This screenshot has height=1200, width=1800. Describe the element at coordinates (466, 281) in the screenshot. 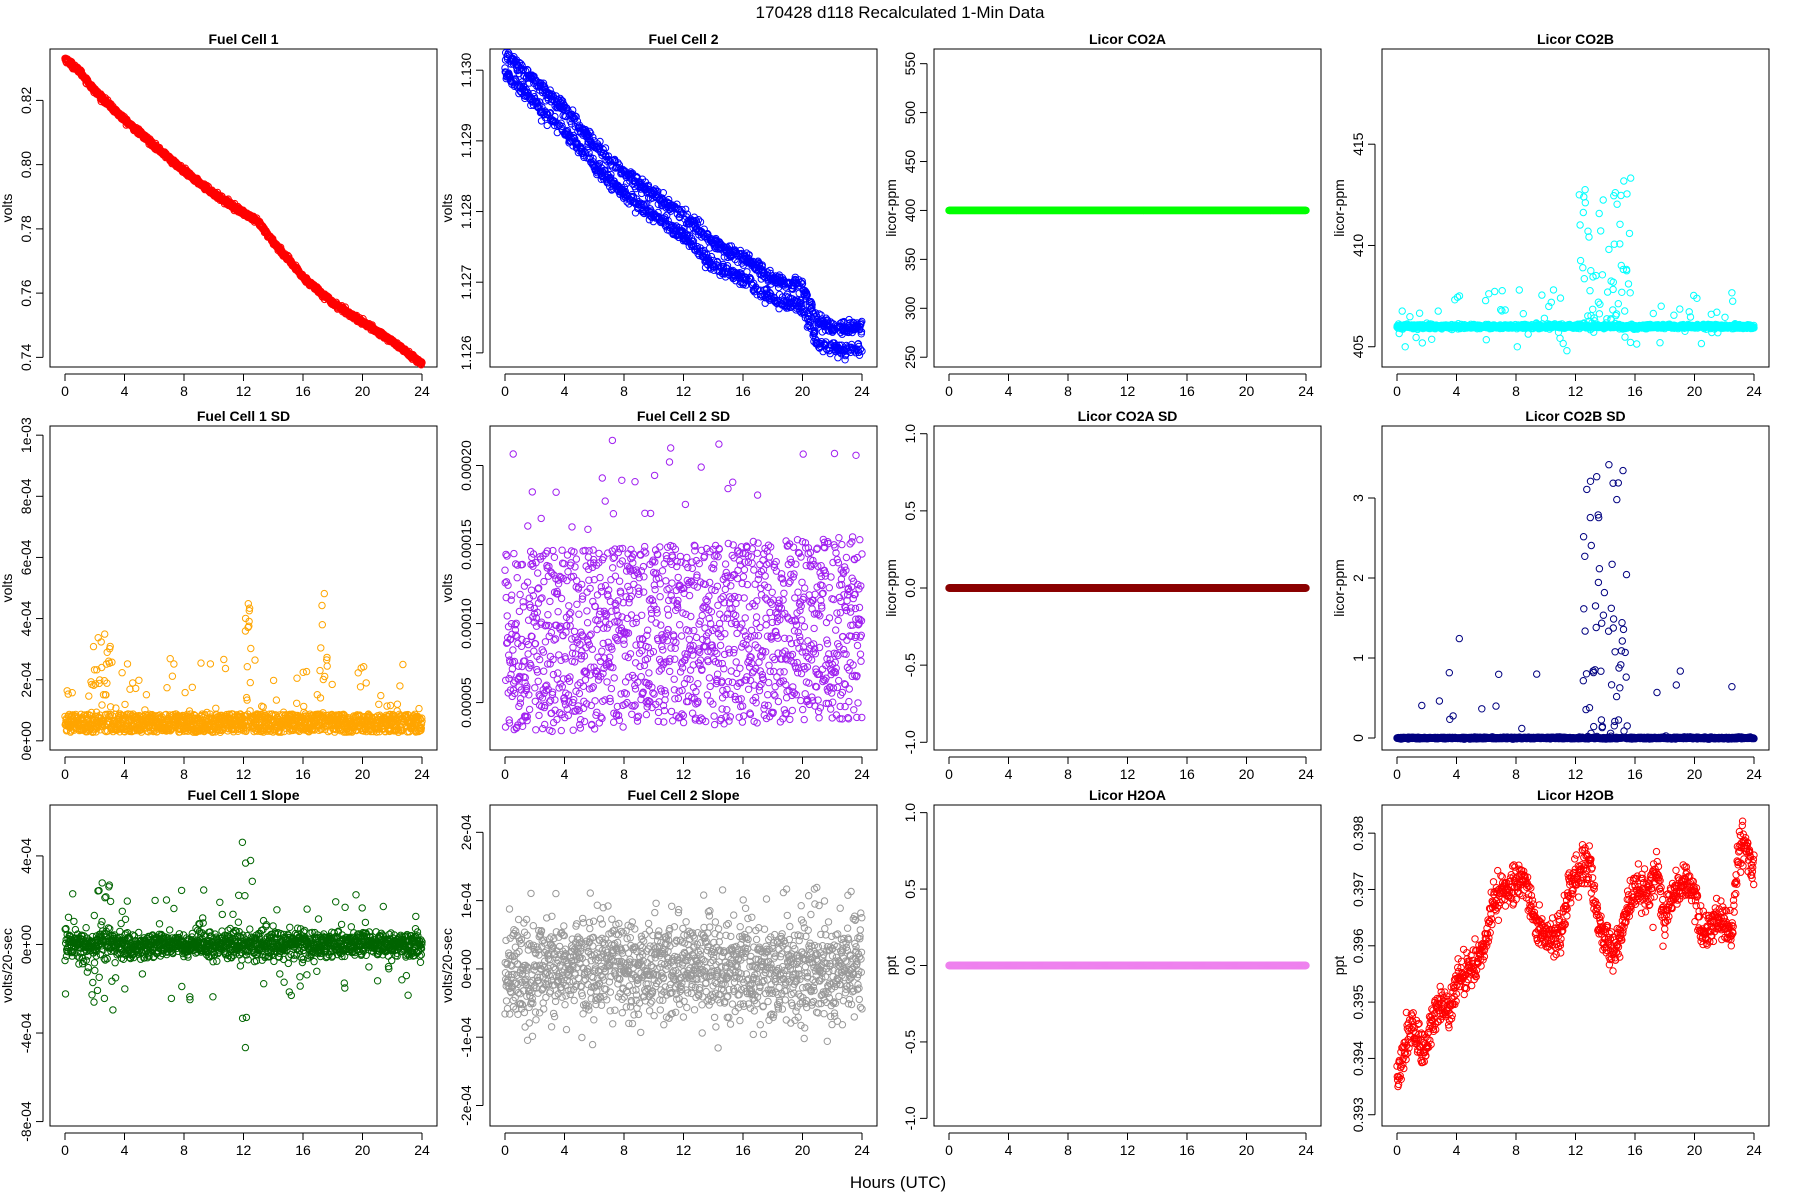

I see `y-tick-label: 1.127` at that location.